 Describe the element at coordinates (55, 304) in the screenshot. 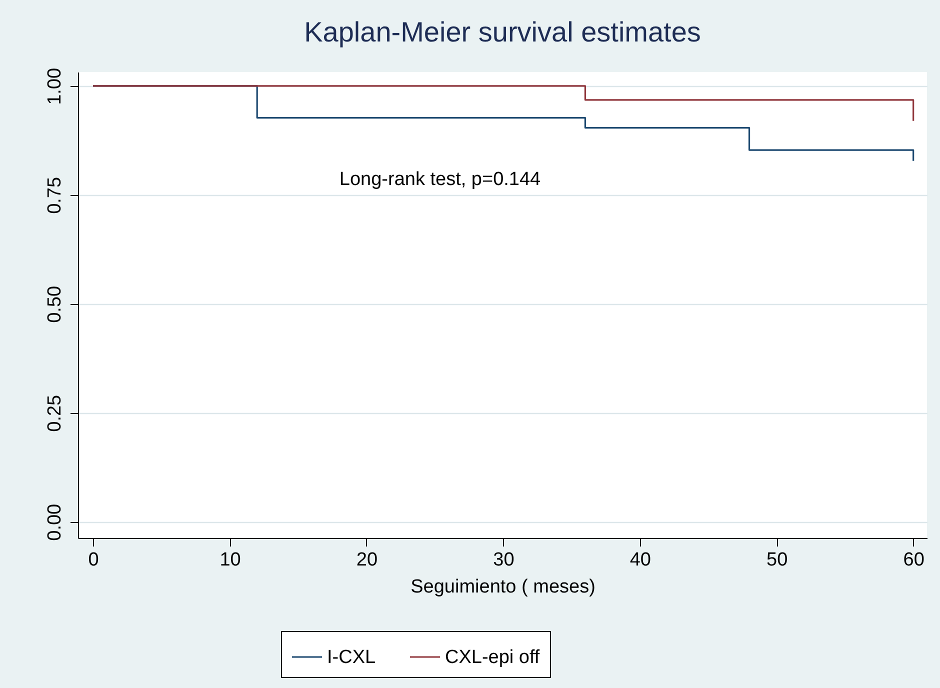

I see `y-tick-label: 0.50` at that location.